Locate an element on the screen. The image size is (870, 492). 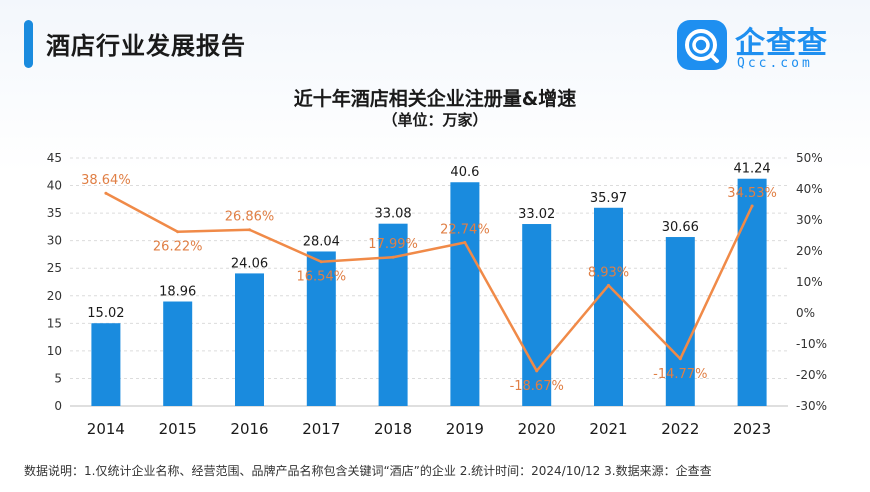
x-tick-label: 2015 is located at coordinates (178, 429).